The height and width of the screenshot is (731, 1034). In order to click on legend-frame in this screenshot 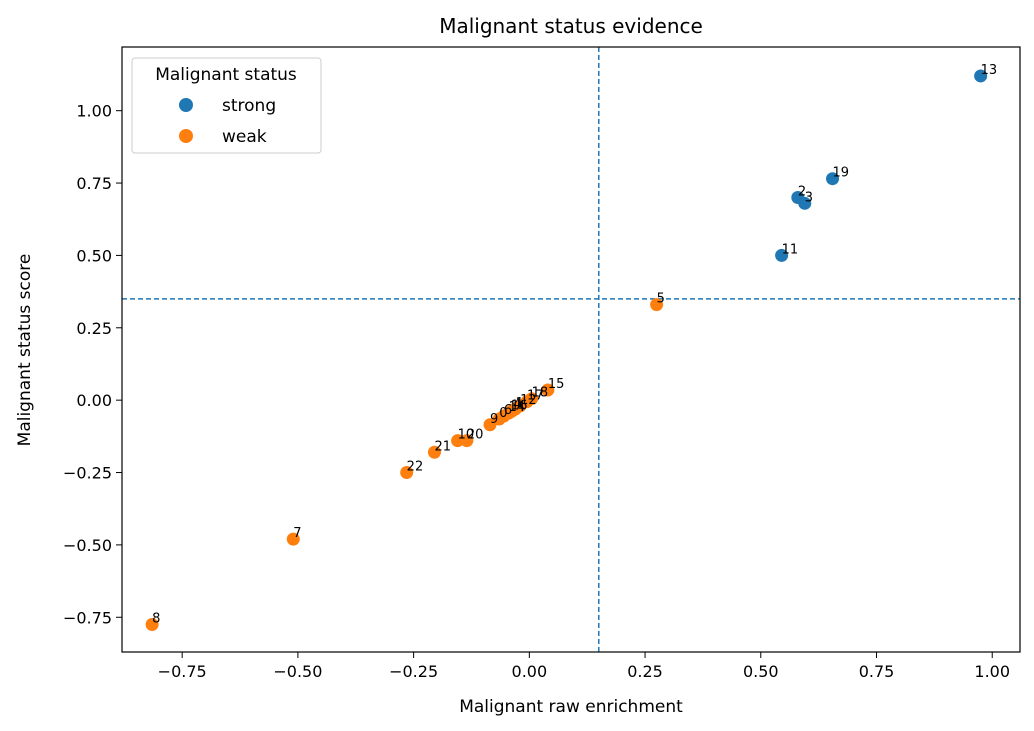, I will do `click(226, 105)`.